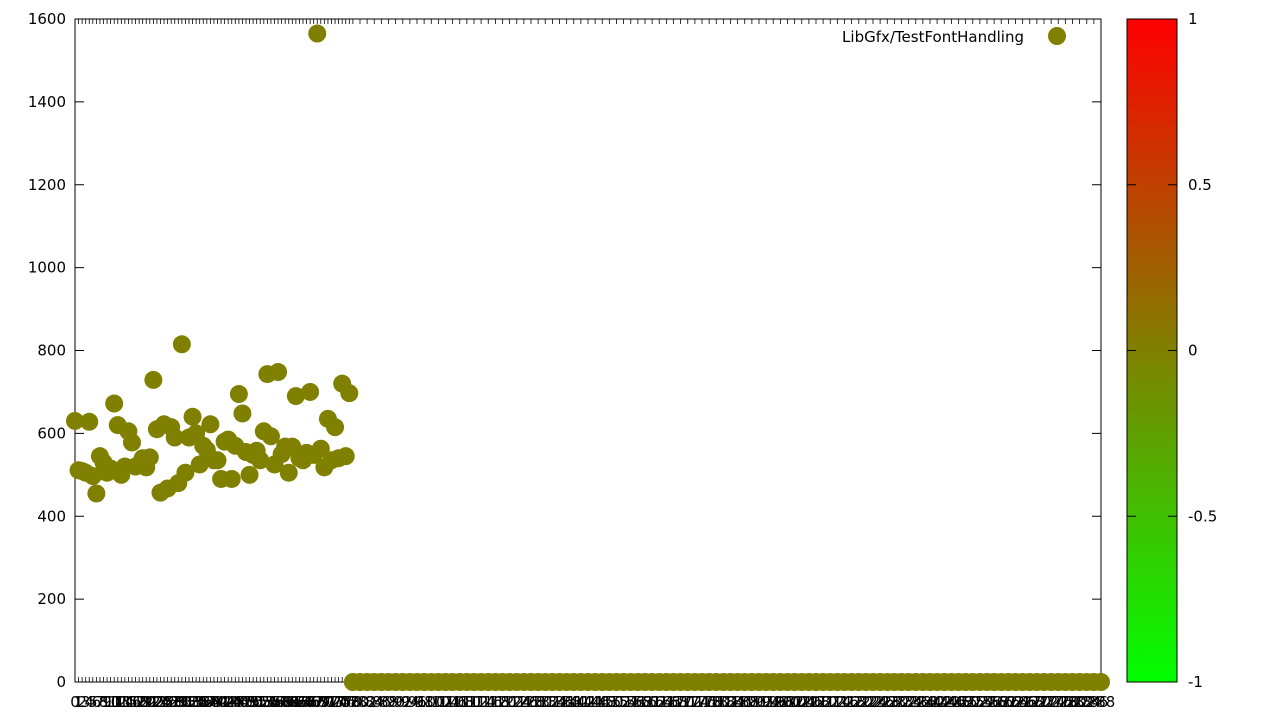 The image size is (1280, 720). I want to click on x-tick-label: 242, so click(937, 702).